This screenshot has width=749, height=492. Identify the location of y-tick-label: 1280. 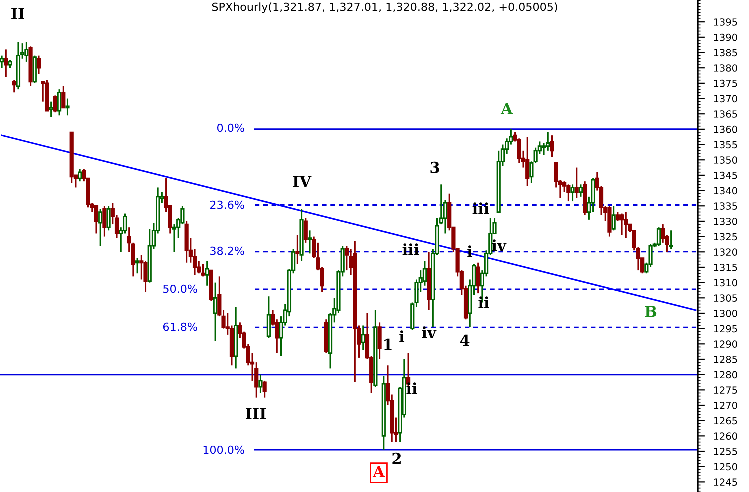
(726, 375).